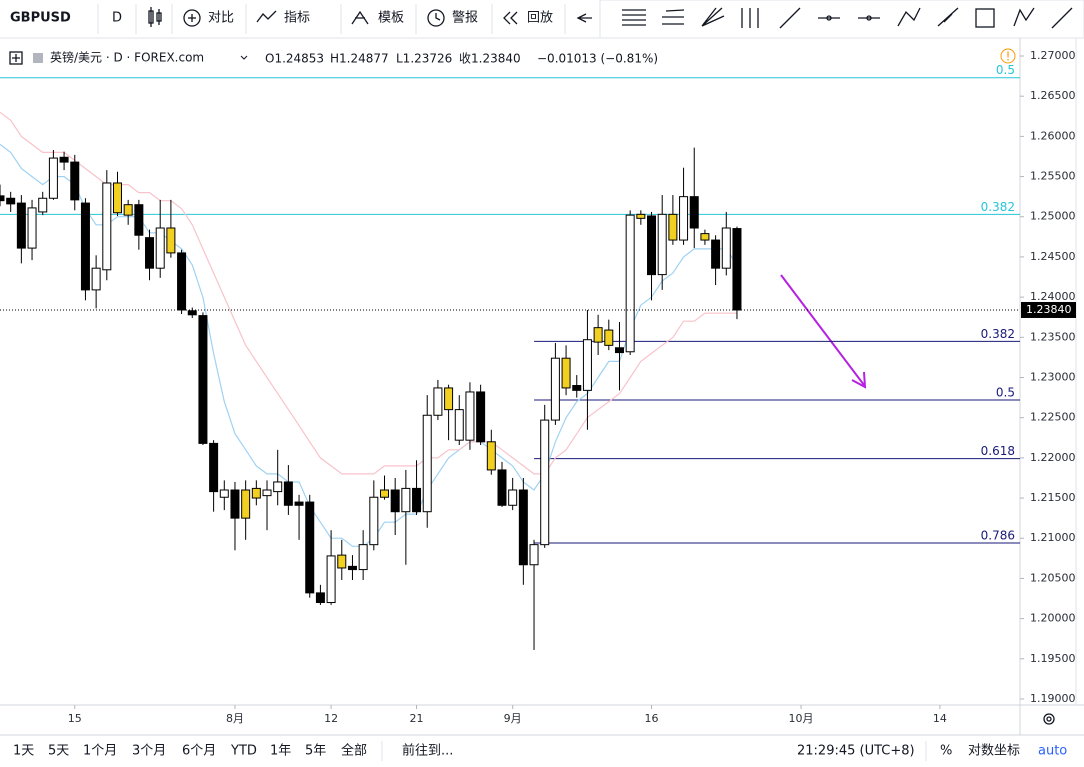  Describe the element at coordinates (584, 18) in the screenshot. I see `undo-icon` at that location.